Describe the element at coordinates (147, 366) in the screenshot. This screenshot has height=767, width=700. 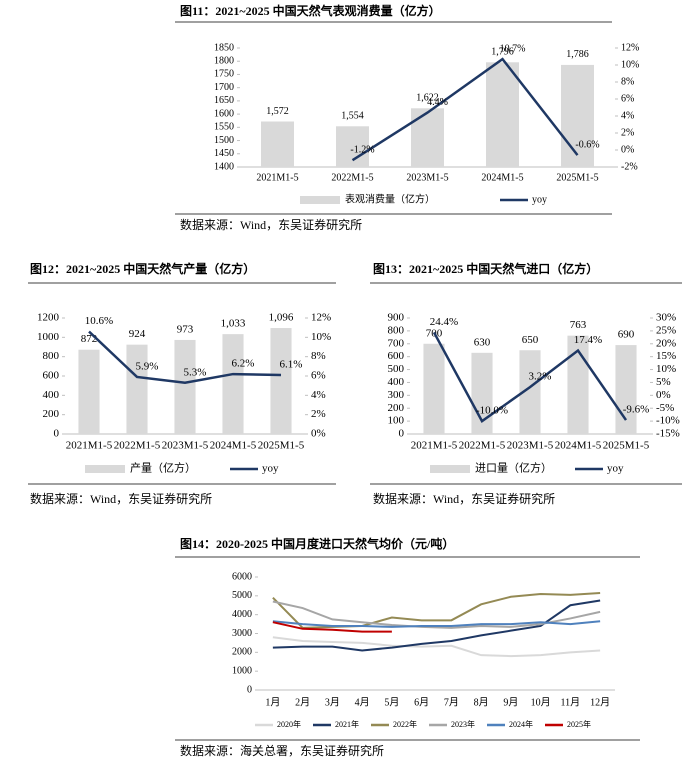
I see `data-label: 5.9%` at that location.